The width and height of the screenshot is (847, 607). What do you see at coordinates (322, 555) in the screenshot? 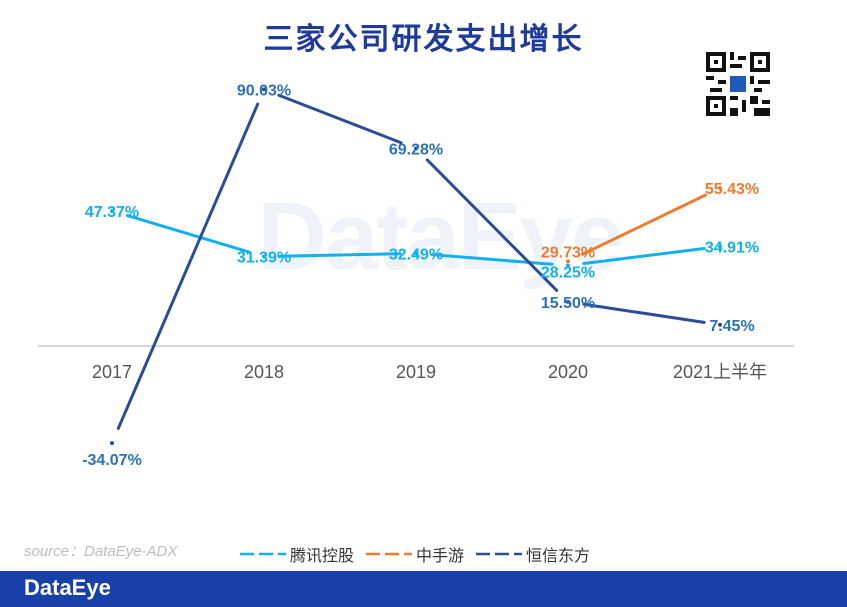
I see `legend-label-tencent: 腾讯控股` at bounding box center [322, 555].